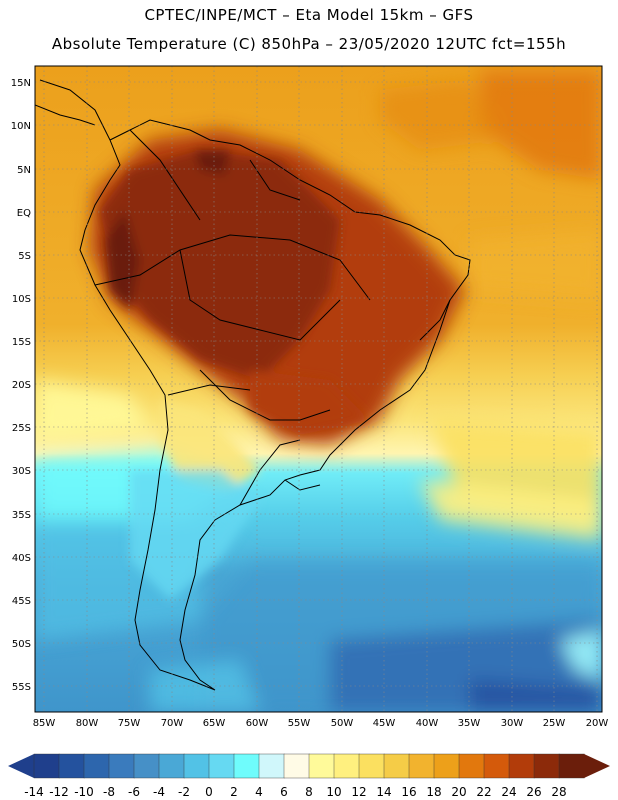 The height and width of the screenshot is (800, 618). What do you see at coordinates (469, 723) in the screenshot?
I see `lon-label: 35W` at bounding box center [469, 723].